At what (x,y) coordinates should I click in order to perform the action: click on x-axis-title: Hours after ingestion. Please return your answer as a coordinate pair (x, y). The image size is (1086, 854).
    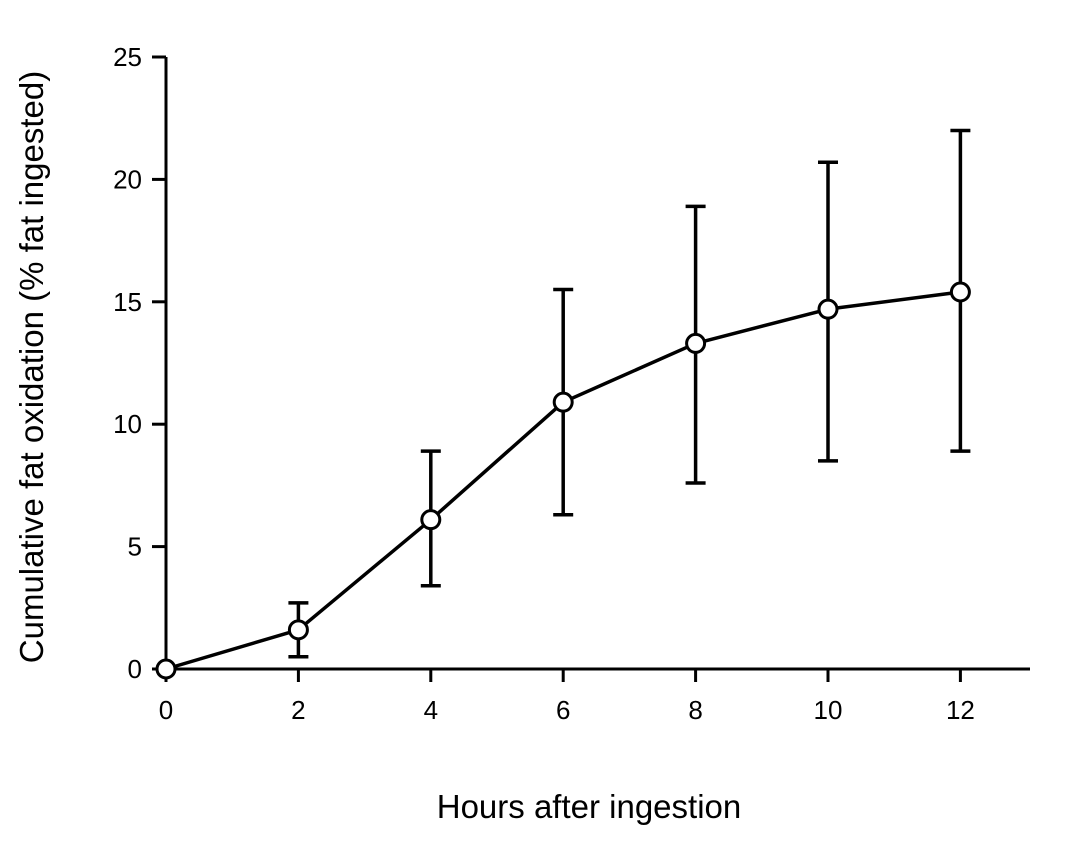
    Looking at the image, I should click on (589, 806).